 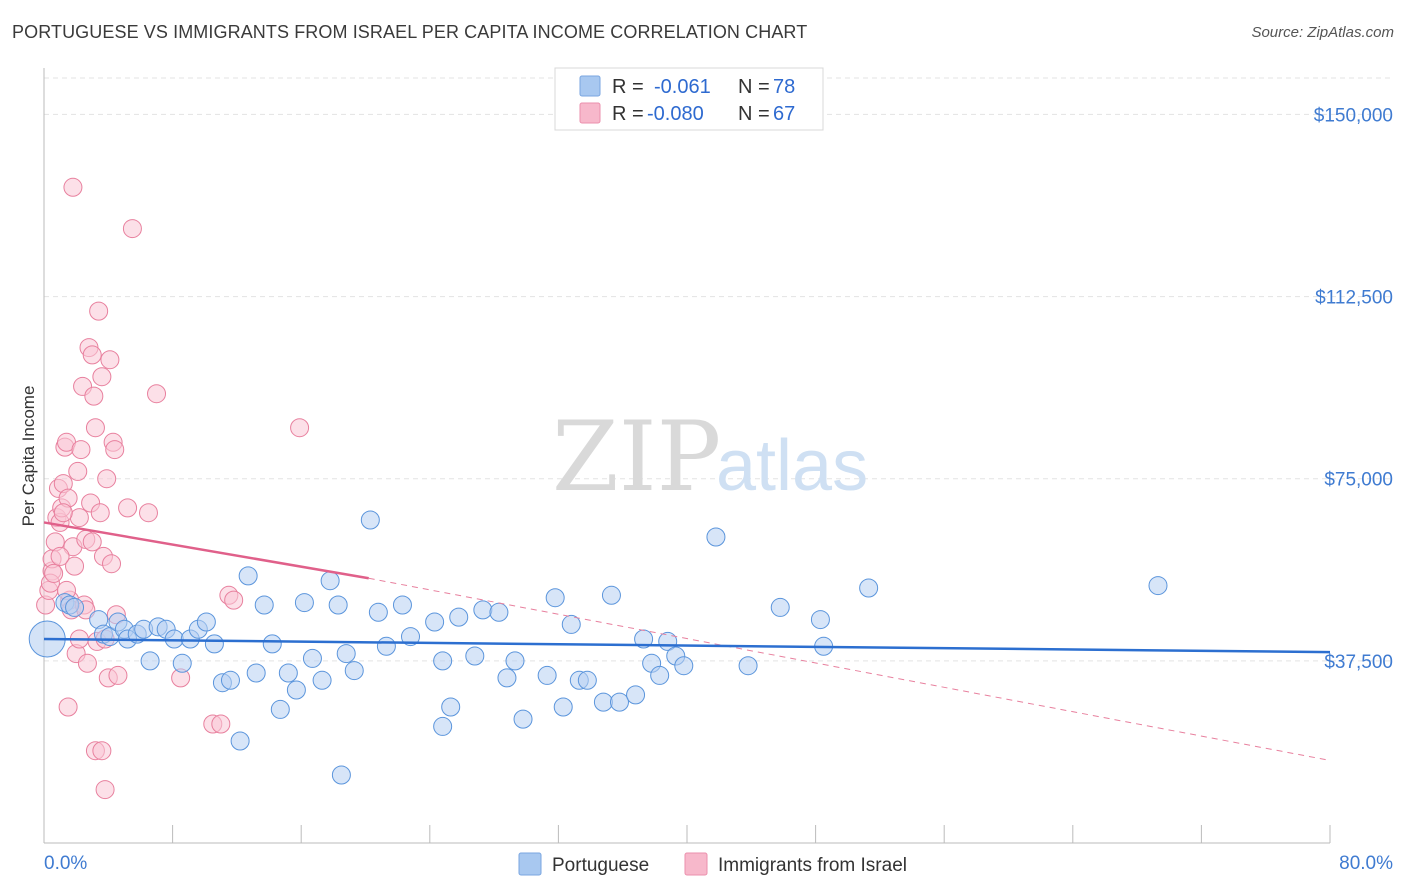 What do you see at coordinates (682, 87) in the screenshot?
I see `legend-r-value-1: -0.061` at bounding box center [682, 87].